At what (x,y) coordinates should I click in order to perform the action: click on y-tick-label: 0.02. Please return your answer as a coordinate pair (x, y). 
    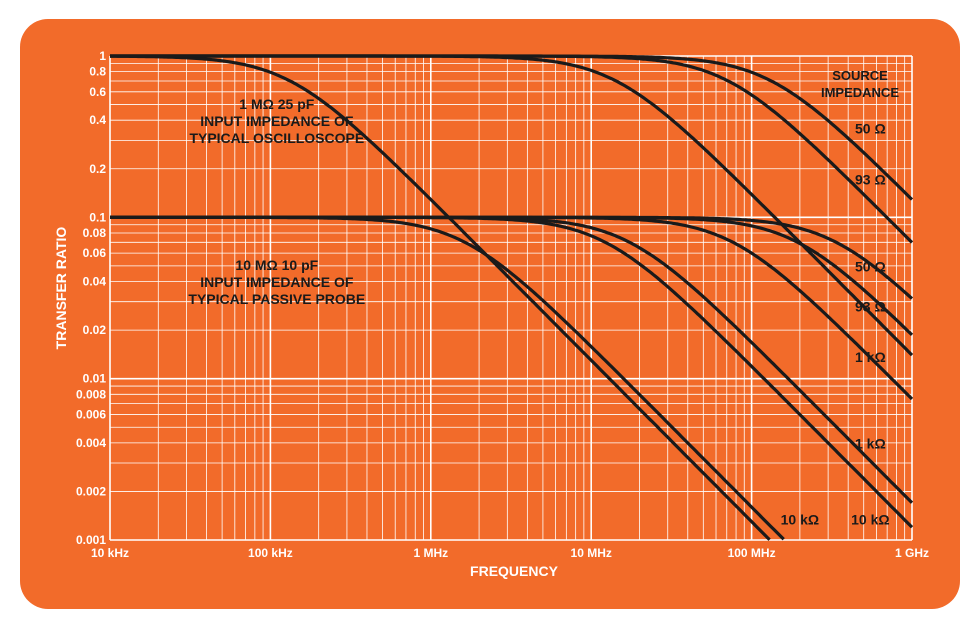
    Looking at the image, I should click on (95, 330).